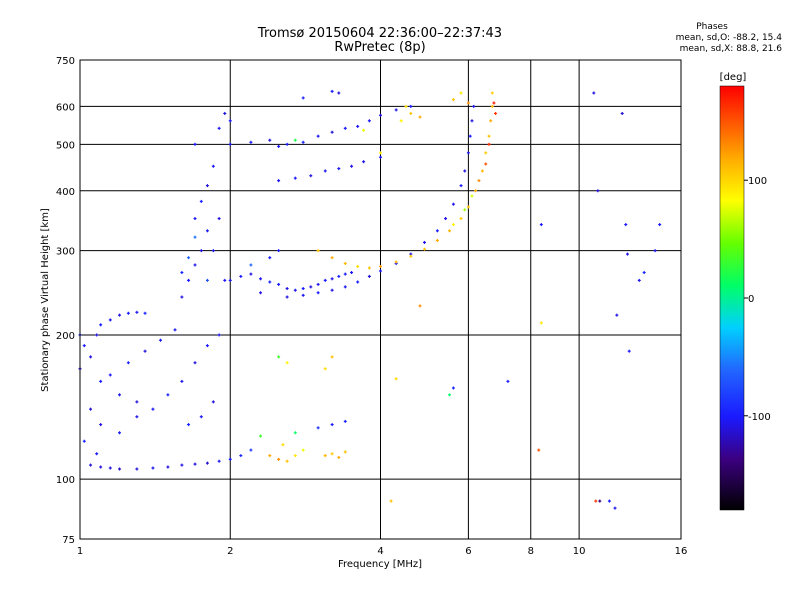  Describe the element at coordinates (65, 301) in the screenshot. I see `y-tick-labels: 75 100 200 300 400 500 600 750` at that location.